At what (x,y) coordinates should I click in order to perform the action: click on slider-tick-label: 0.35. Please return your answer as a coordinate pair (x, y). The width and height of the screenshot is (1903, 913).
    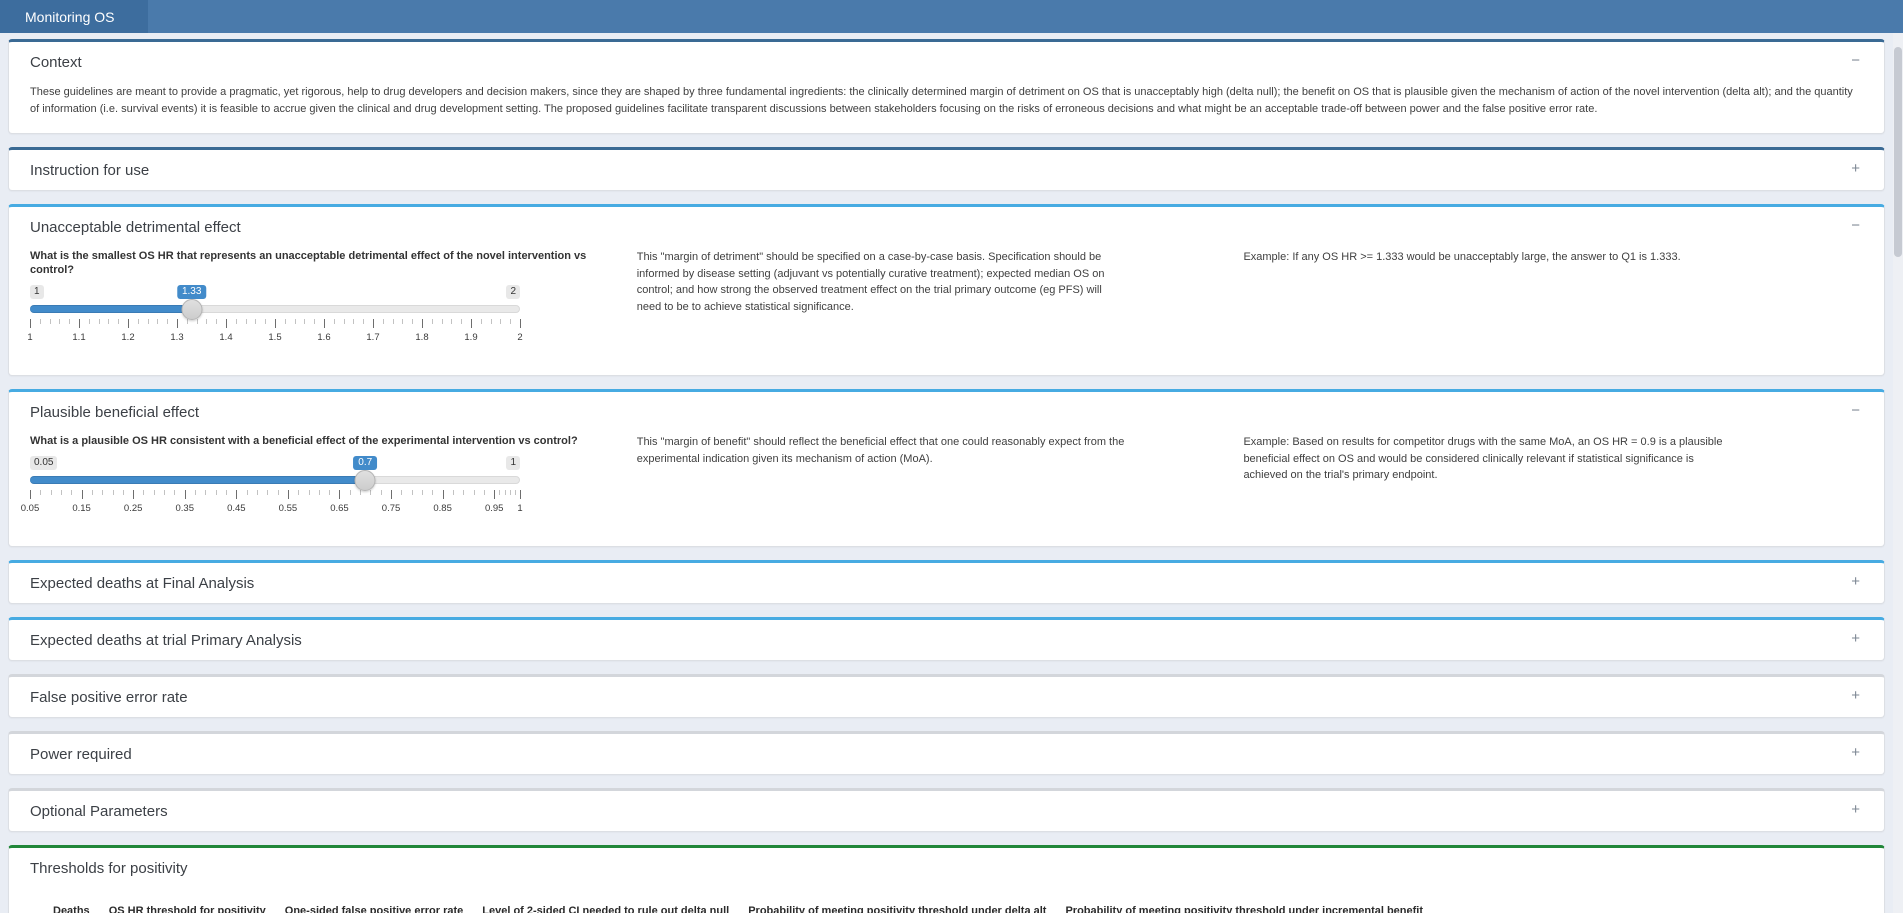
    Looking at the image, I should click on (184, 508).